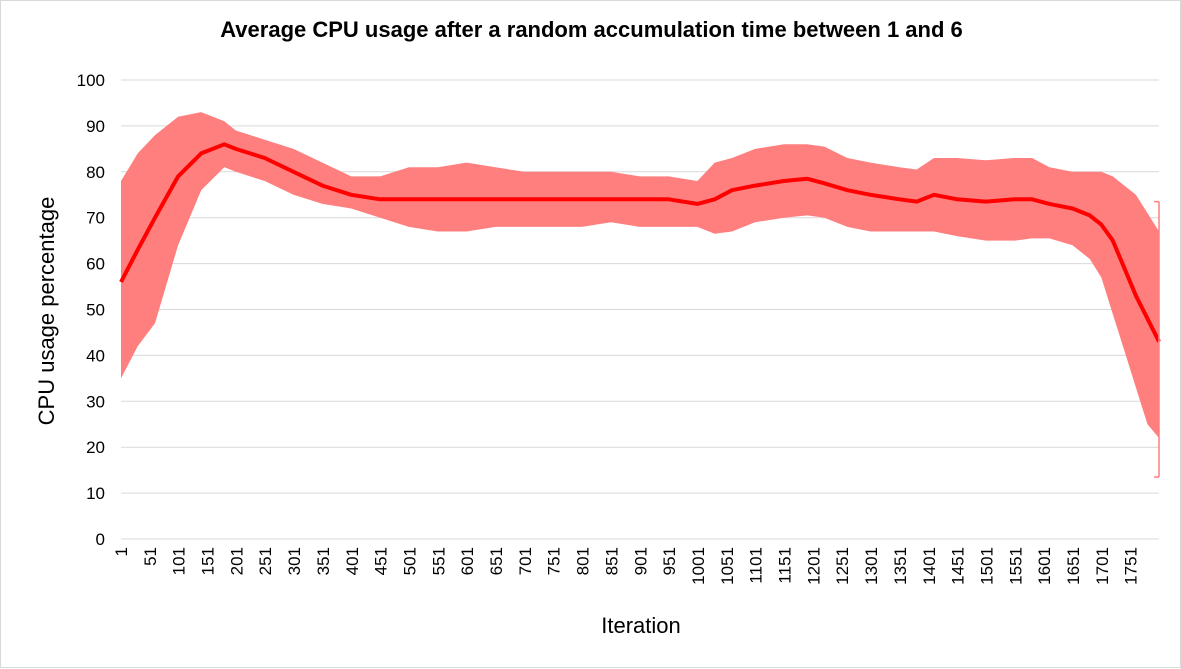 This screenshot has width=1181, height=669. Describe the element at coordinates (352, 561) in the screenshot. I see `x-tick-label: 401` at that location.